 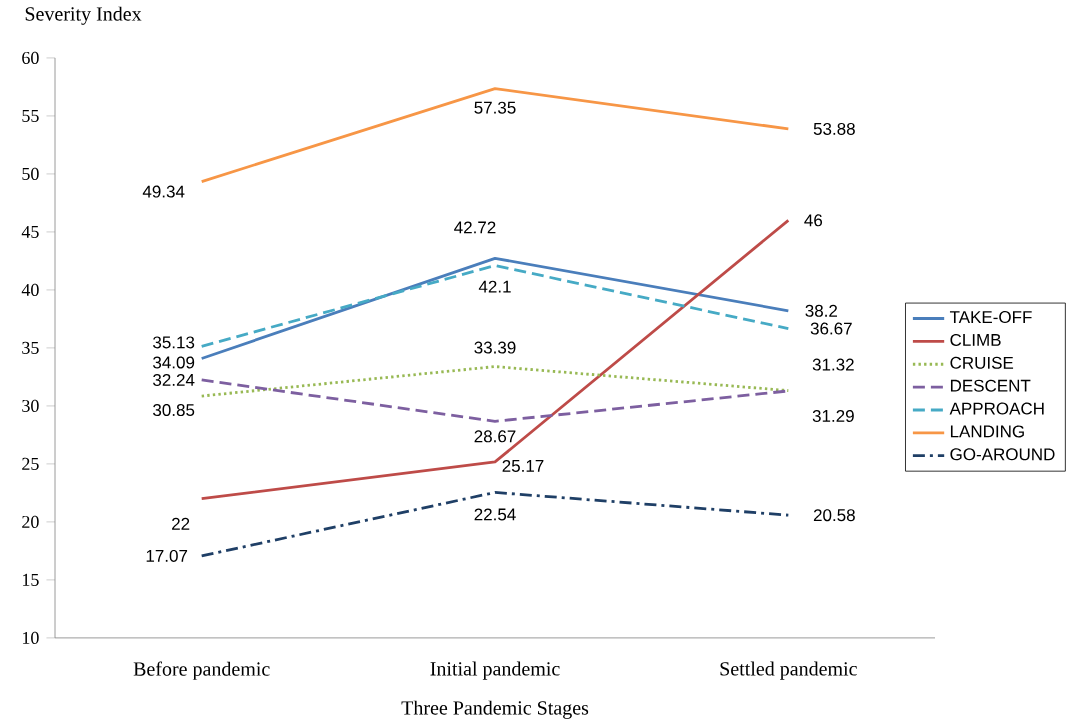 I want to click on y-tick-label: 15, so click(x=30, y=580).